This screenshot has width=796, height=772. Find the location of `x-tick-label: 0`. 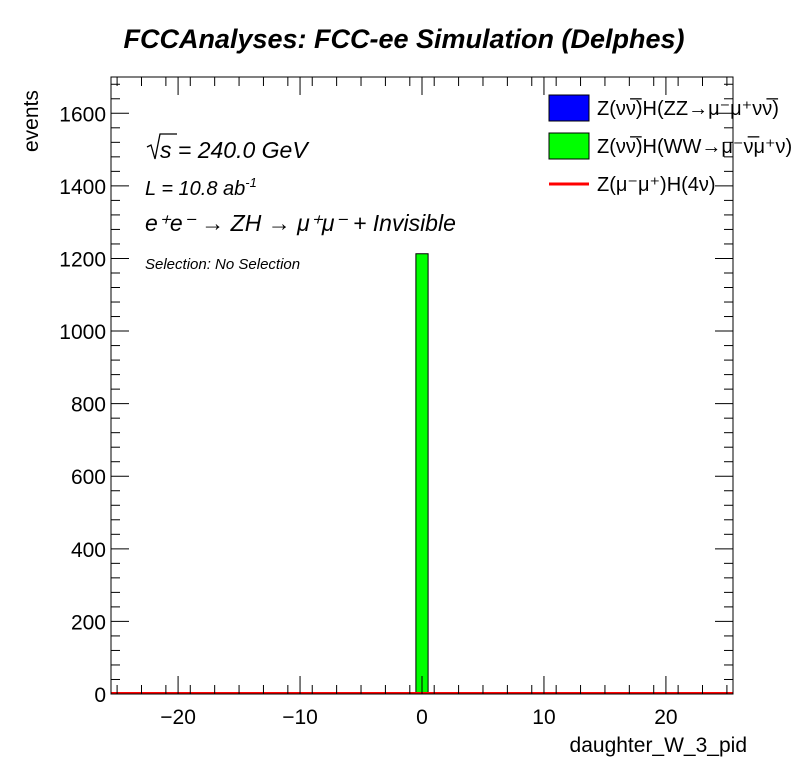

x-tick-label: 0 is located at coordinates (422, 717).